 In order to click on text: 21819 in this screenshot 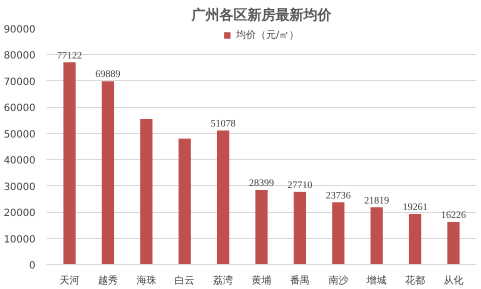, I will do `click(377, 200)`.